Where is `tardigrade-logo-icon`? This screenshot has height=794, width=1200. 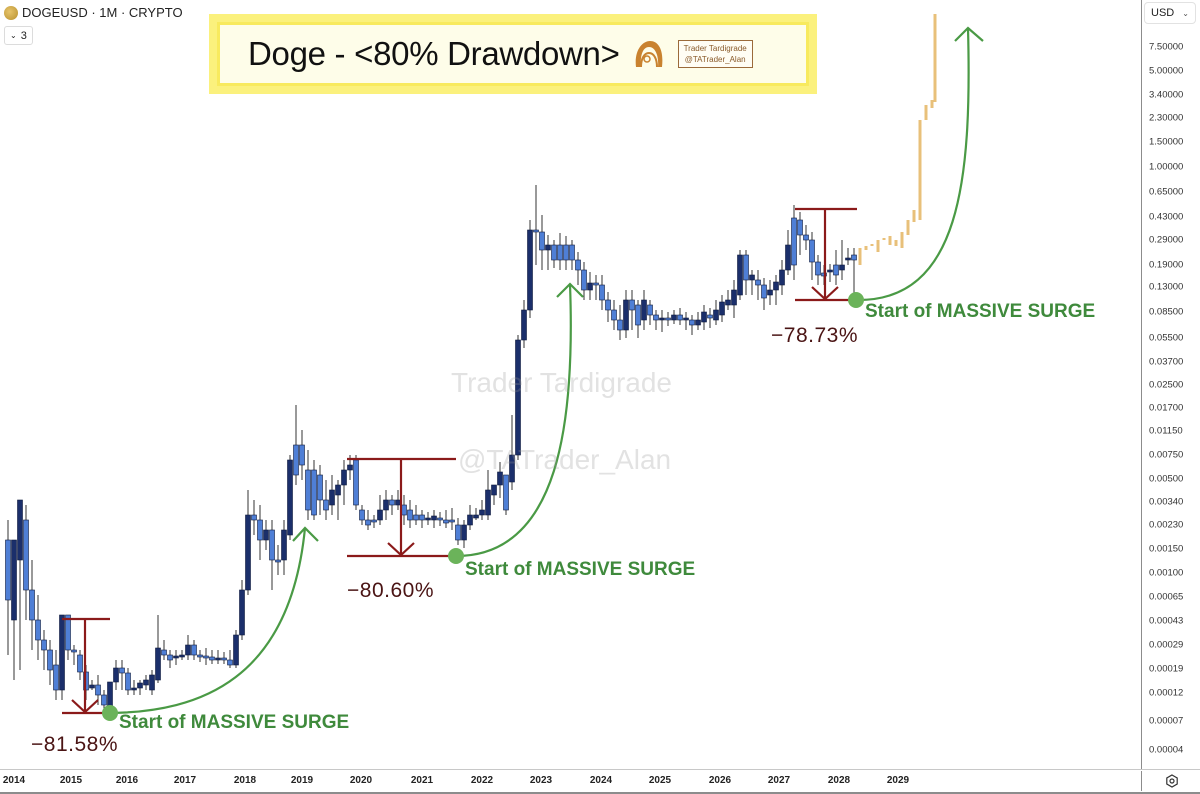
tardigrade-logo-icon is located at coordinates (648, 54).